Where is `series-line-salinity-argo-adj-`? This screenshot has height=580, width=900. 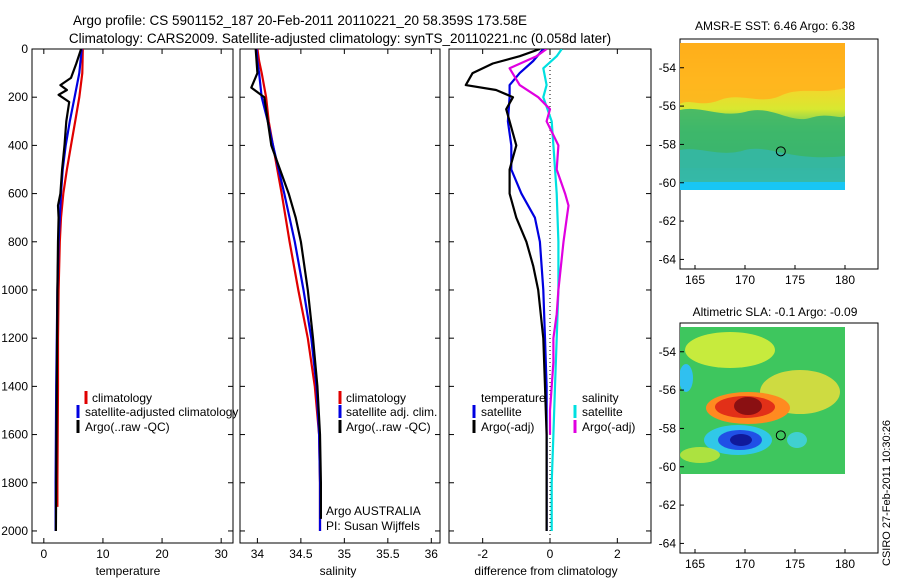
series-line-salinity-argo-adj- is located at coordinates (539, 242).